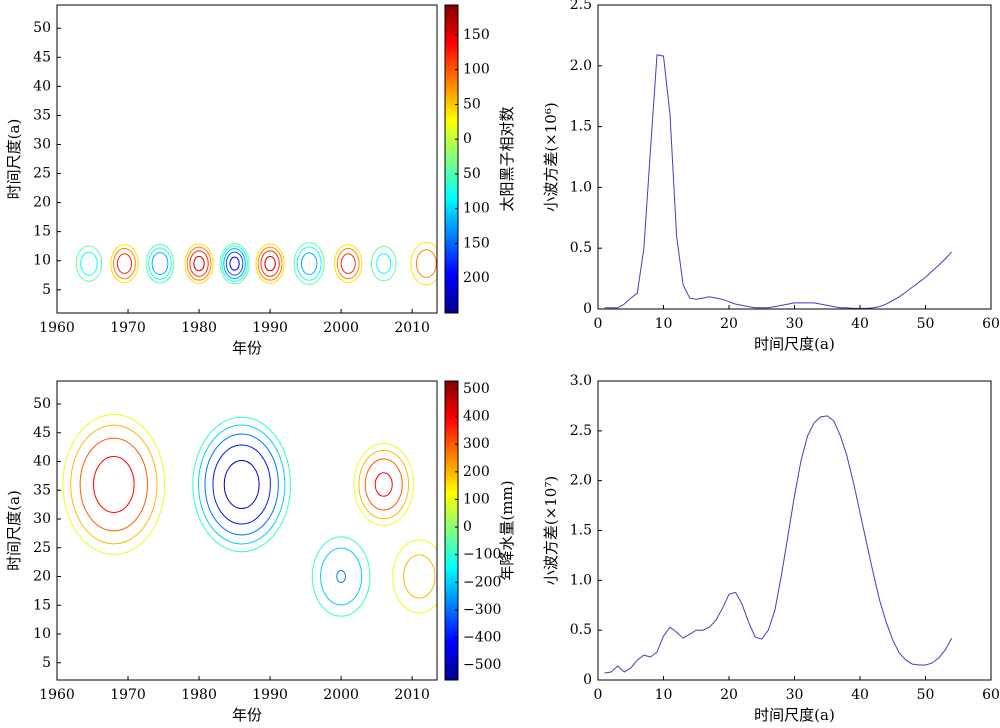 Image resolution: width=1000 pixels, height=728 pixels. What do you see at coordinates (991, 695) in the screenshot?
I see `x-tick-label: 60` at bounding box center [991, 695].